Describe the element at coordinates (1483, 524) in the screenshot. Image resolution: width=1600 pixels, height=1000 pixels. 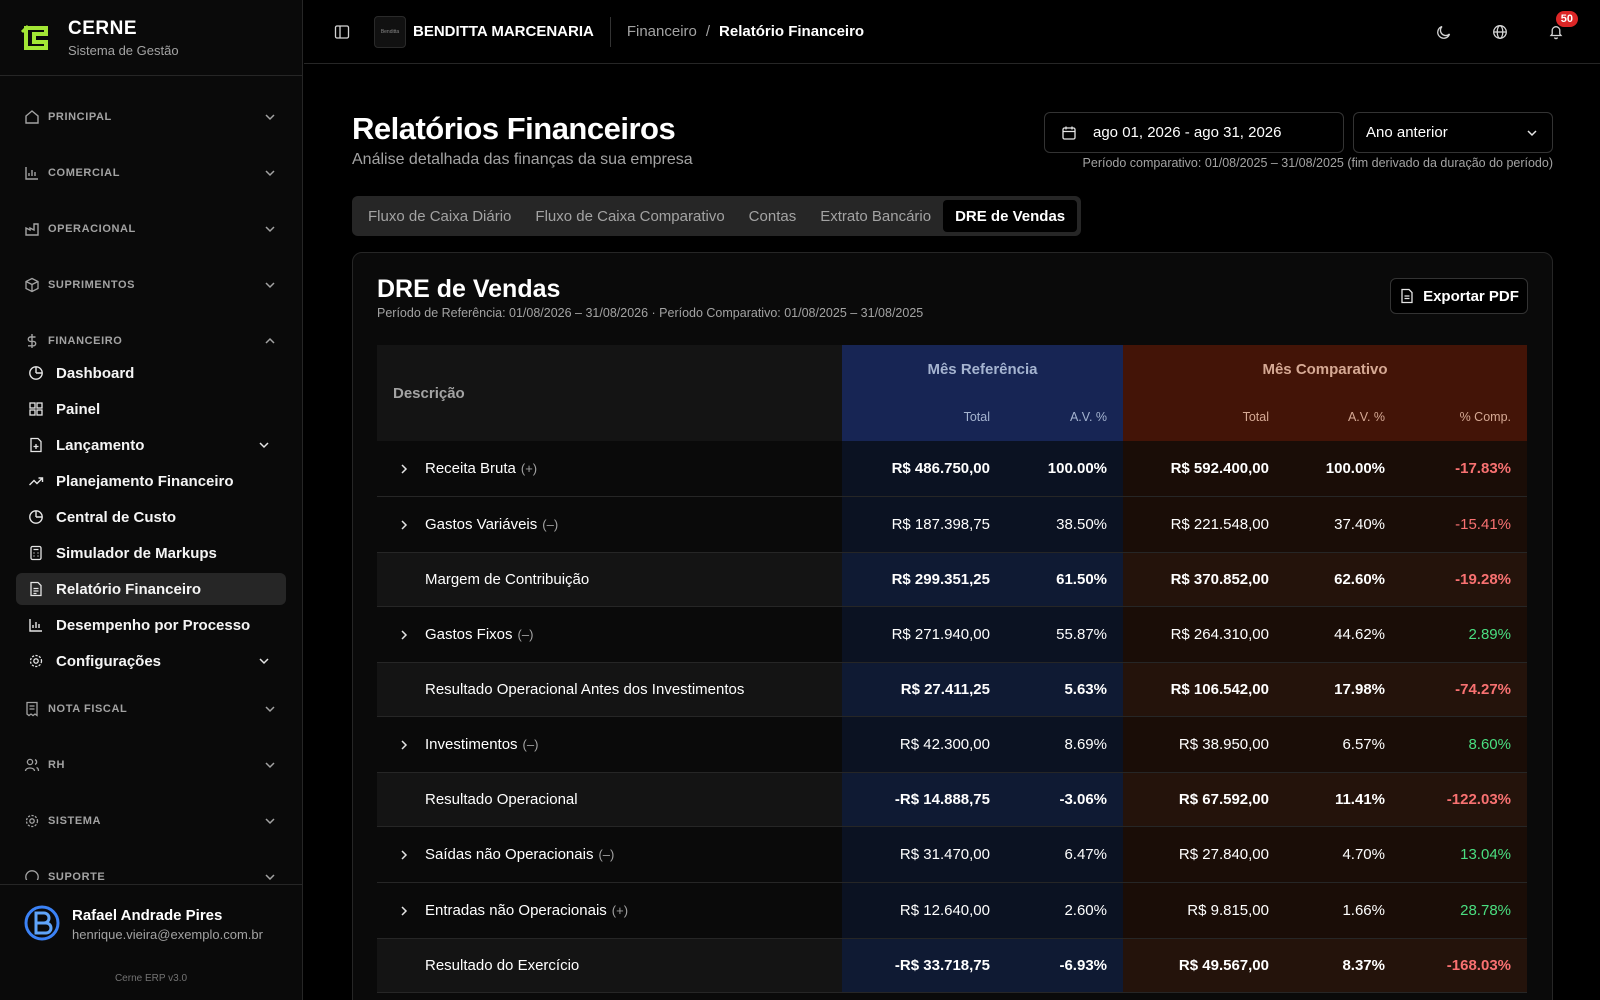
I see `comp-percent: -15.41%` at that location.